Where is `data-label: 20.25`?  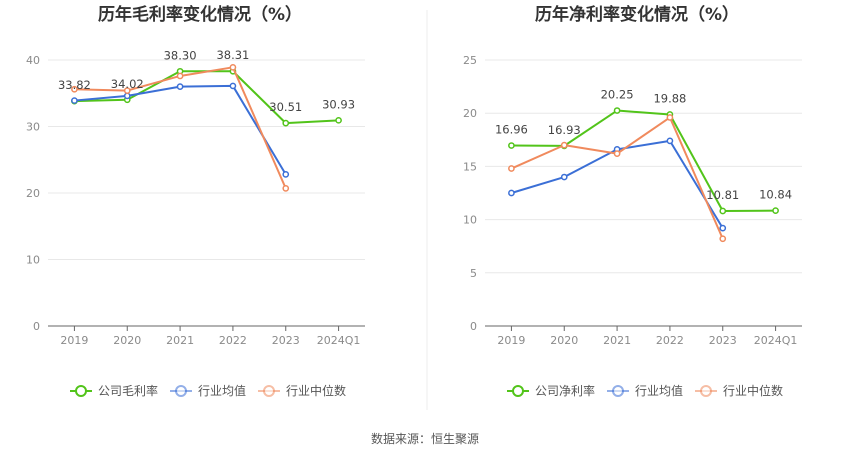 data-label: 20.25 is located at coordinates (617, 95).